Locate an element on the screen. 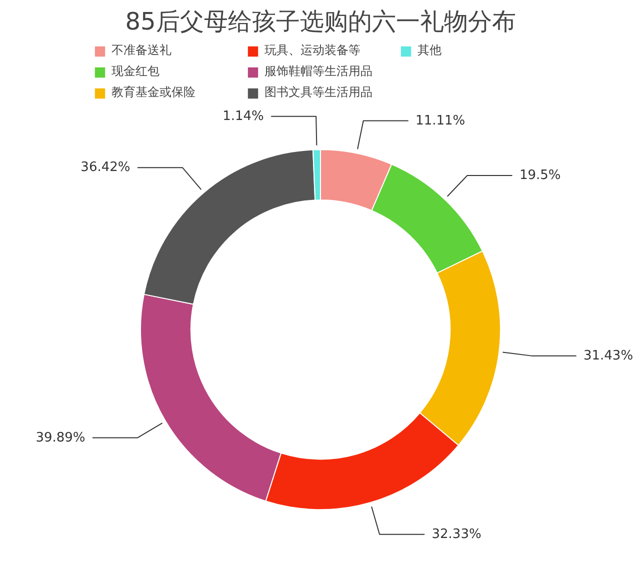  legend-label: 服饰鞋帽等生活用品 is located at coordinates (319, 71).